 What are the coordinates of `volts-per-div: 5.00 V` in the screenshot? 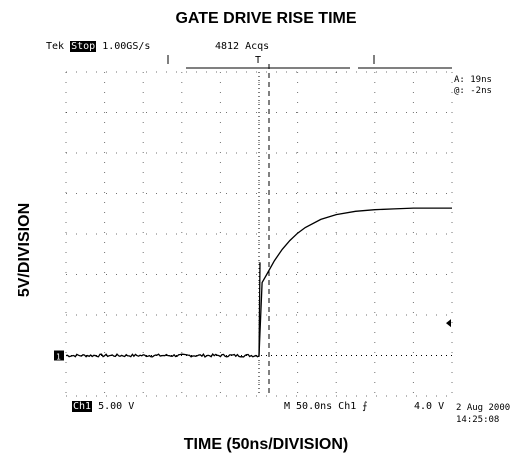 It's located at (116, 406).